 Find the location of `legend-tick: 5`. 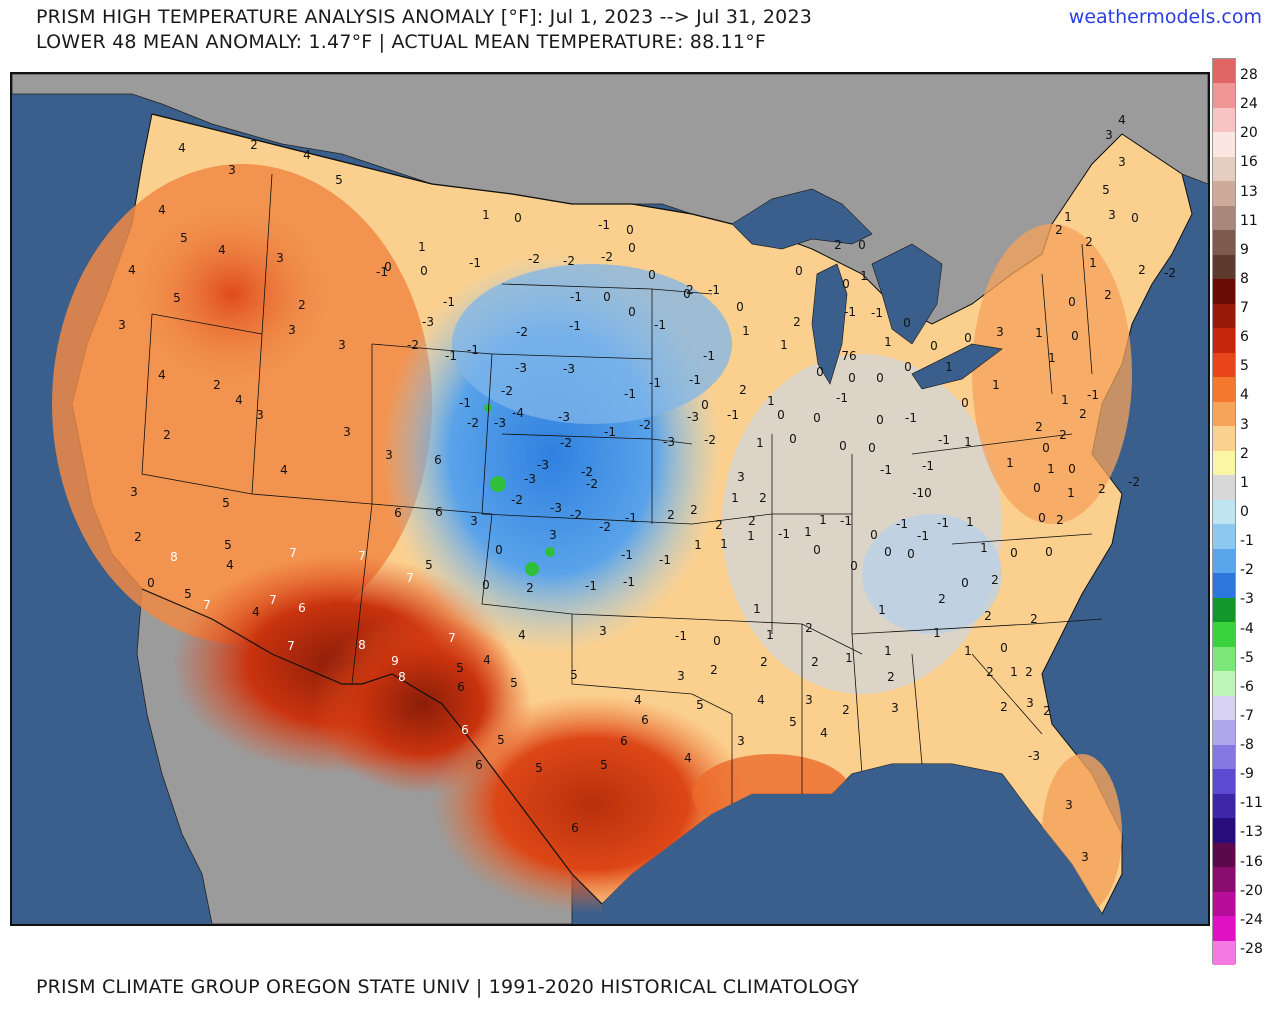

legend-tick: 5 is located at coordinates (1244, 366).